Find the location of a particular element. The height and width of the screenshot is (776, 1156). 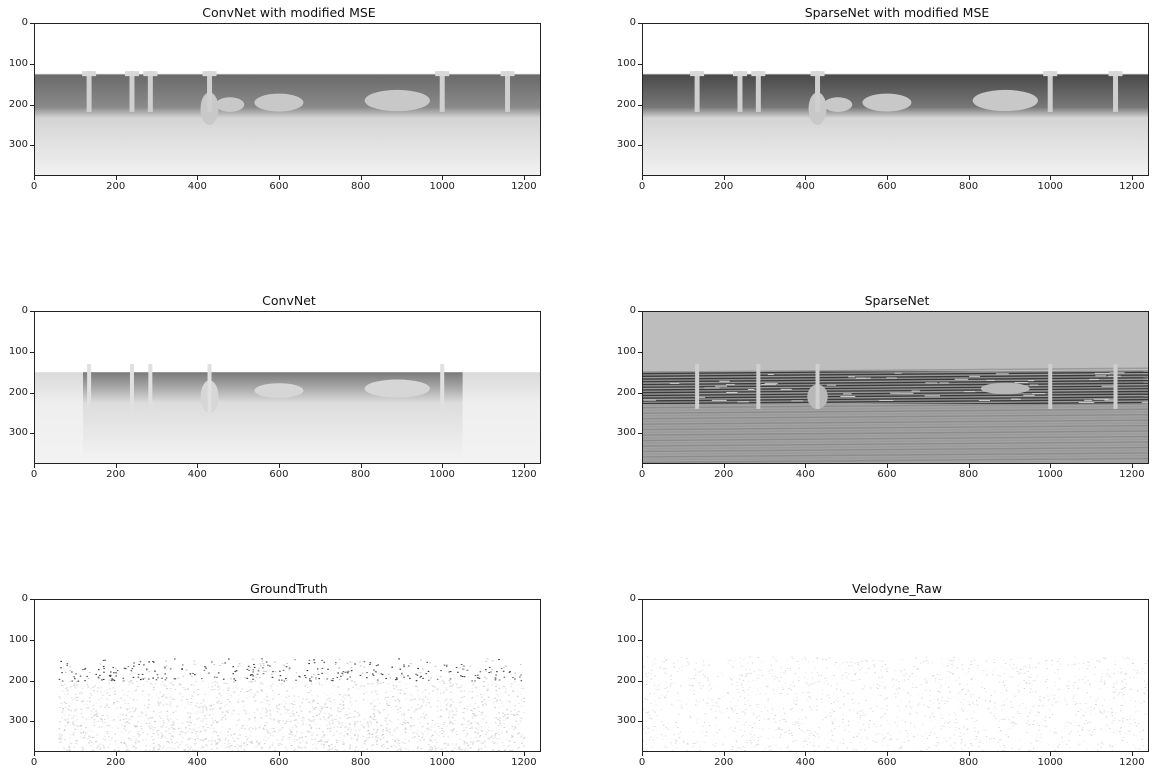

panel-title-convnet: ConvNet is located at coordinates (289, 300).